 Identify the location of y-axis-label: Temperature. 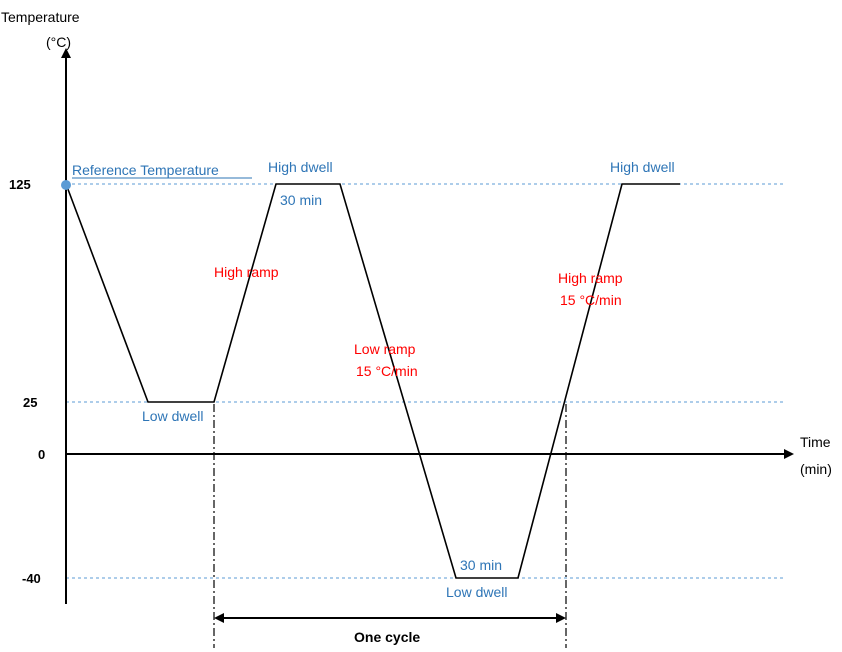
(40, 17).